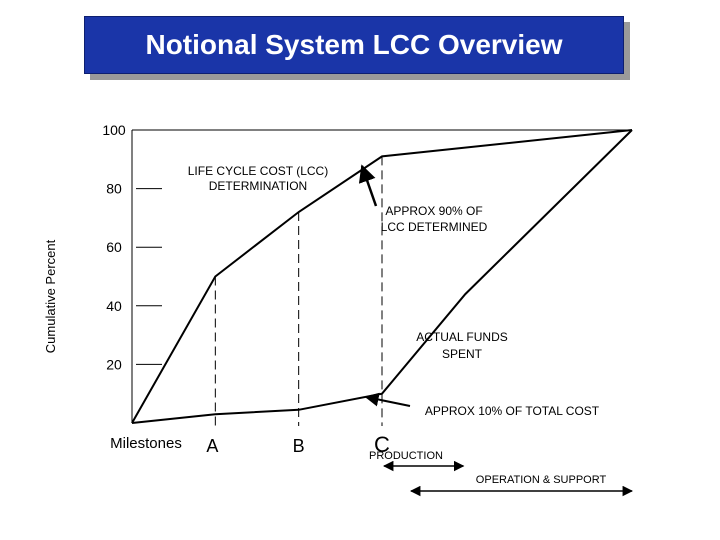 Image resolution: width=720 pixels, height=540 pixels. Describe the element at coordinates (114, 247) in the screenshot. I see `y-tick-label: 60` at that location.